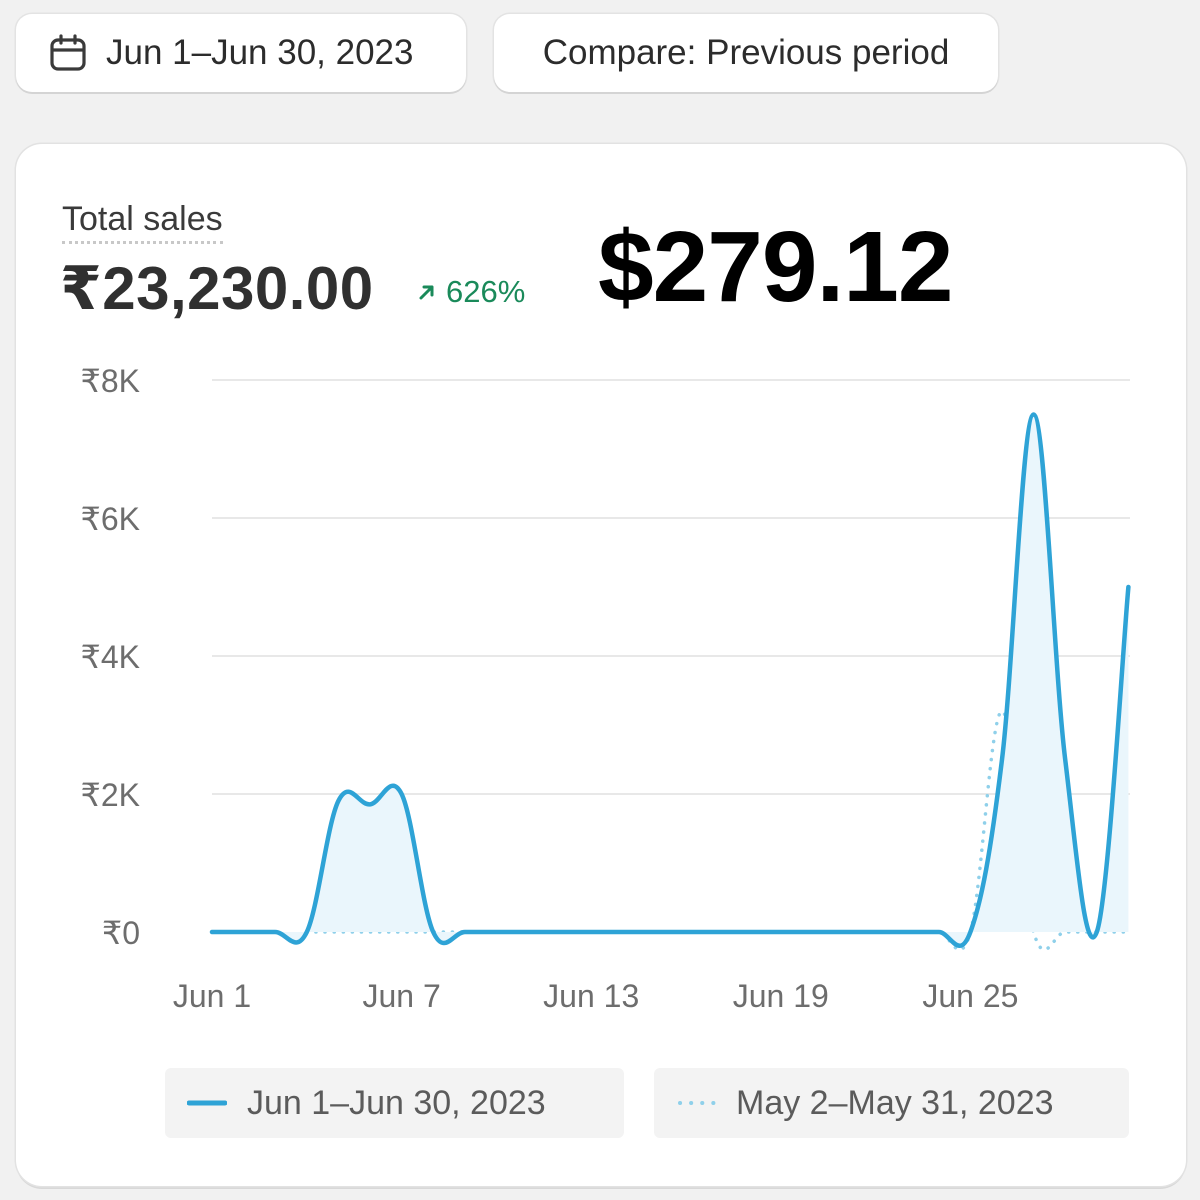 The width and height of the screenshot is (1200, 1200). I want to click on date-range-button: Jun 1–Jun 30, 2023, so click(241, 53).